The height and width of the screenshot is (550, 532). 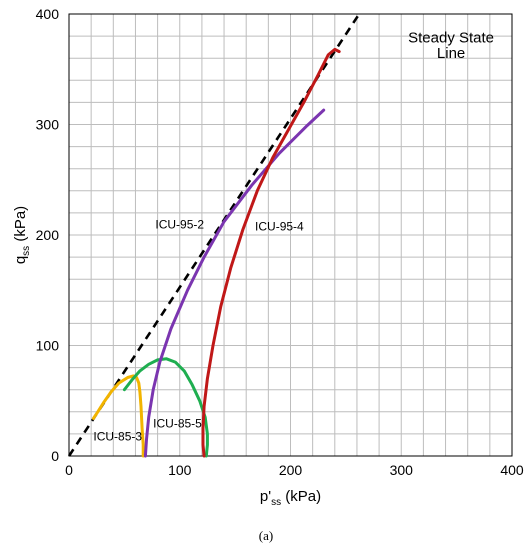 What do you see at coordinates (117, 437) in the screenshot?
I see `series-label: ICU-85-3` at bounding box center [117, 437].